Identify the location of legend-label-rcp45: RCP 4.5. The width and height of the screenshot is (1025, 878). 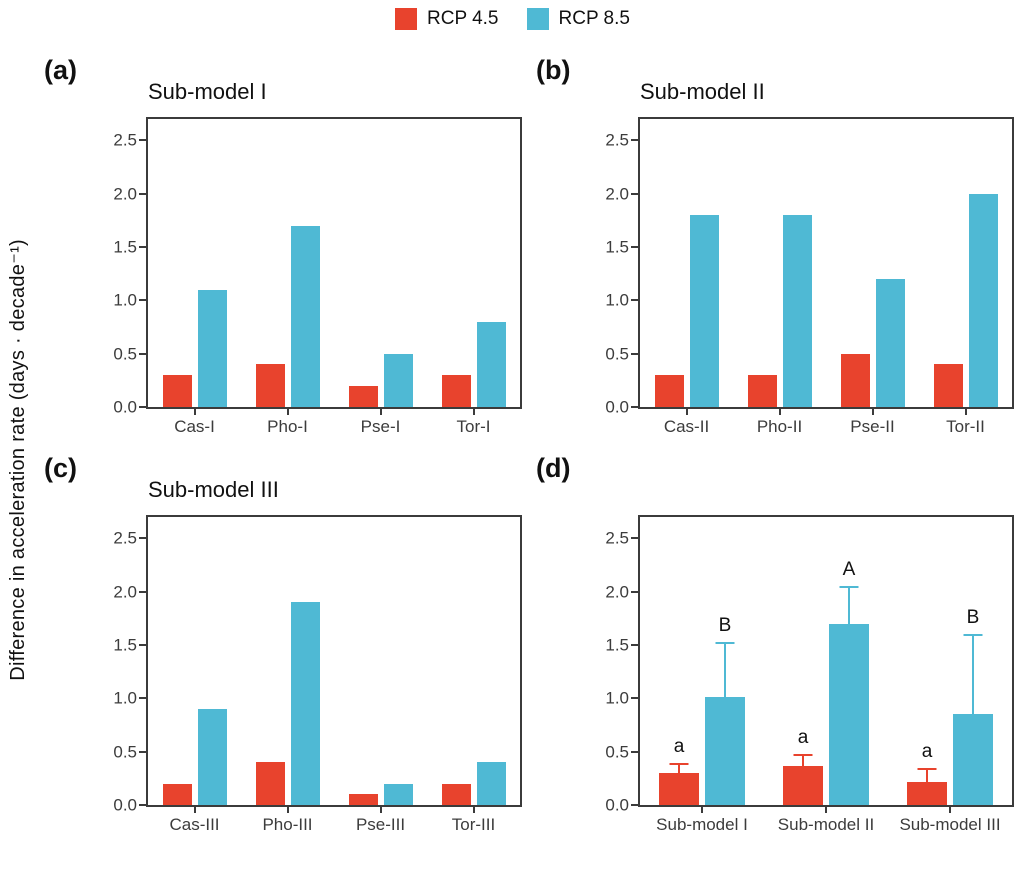
(463, 18).